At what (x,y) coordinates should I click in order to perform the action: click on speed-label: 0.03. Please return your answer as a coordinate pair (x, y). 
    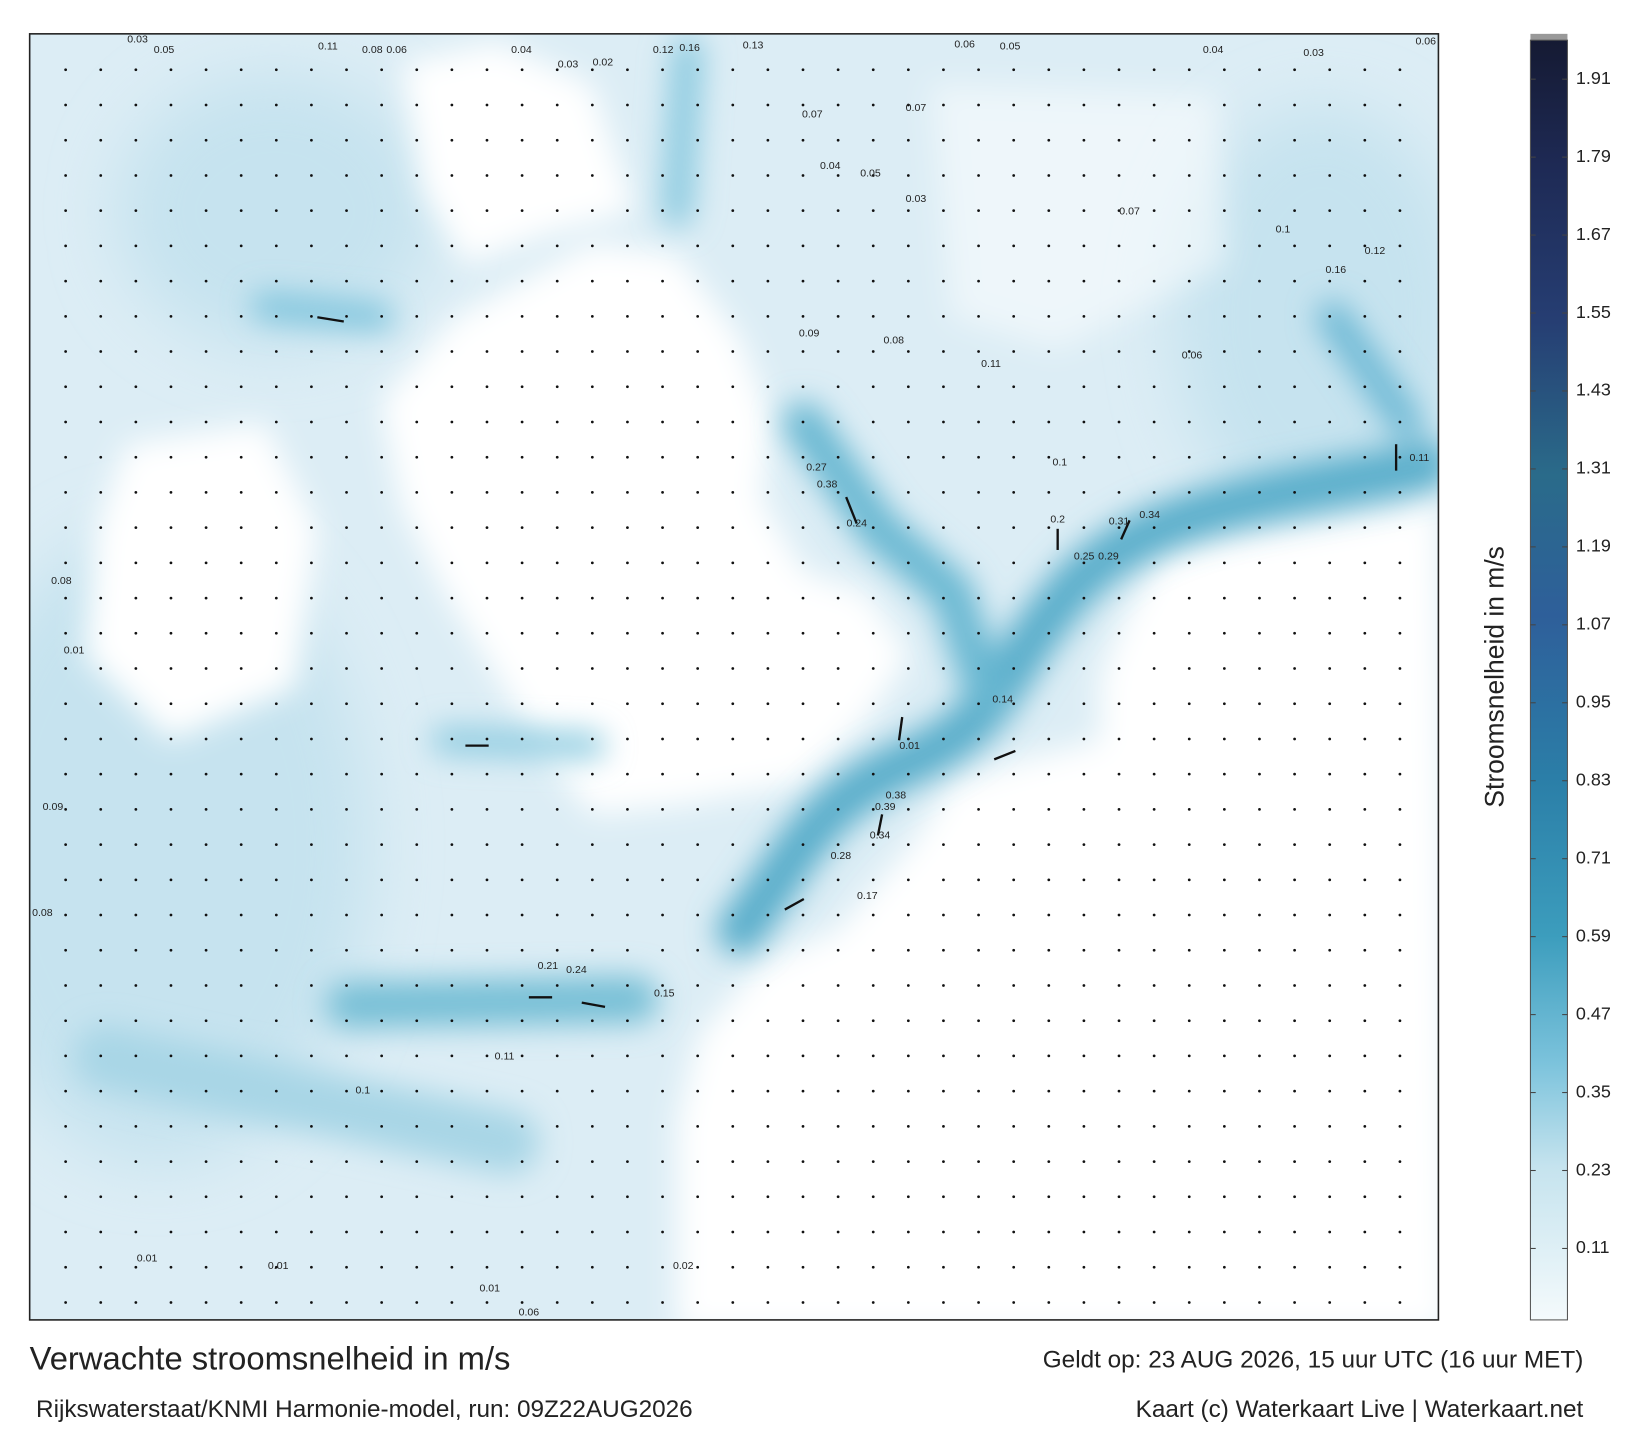
    Looking at the image, I should click on (916, 199).